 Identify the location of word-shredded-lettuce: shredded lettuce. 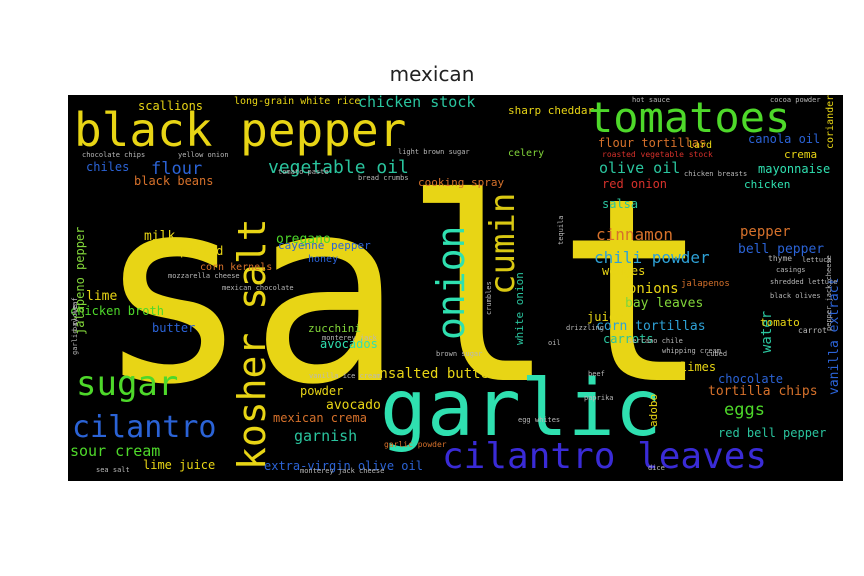
(804, 282).